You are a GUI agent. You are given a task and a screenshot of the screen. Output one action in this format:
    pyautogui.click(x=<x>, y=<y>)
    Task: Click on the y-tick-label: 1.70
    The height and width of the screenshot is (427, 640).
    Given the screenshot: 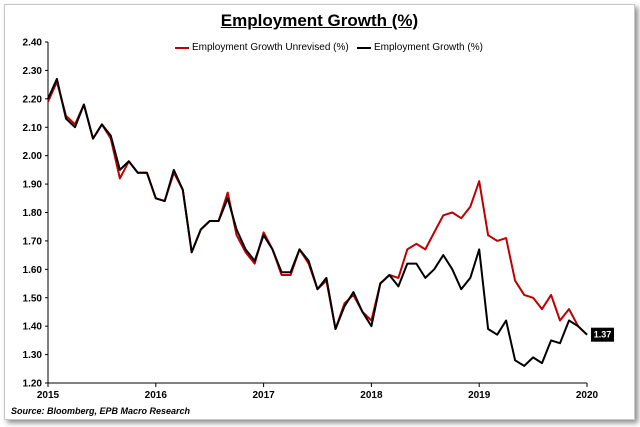 What is the action you would take?
    pyautogui.click(x=33, y=241)
    